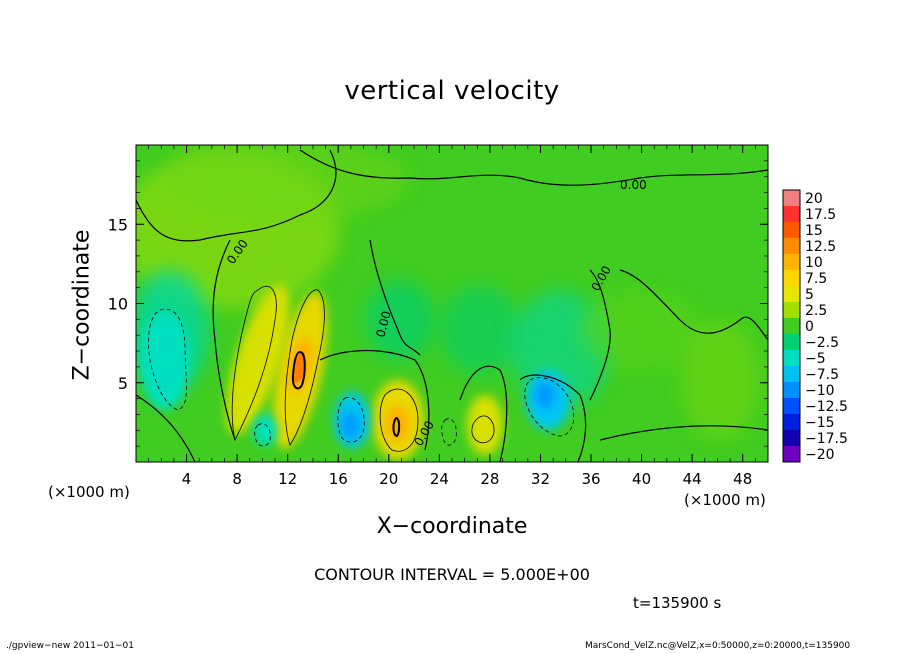 The height and width of the screenshot is (654, 904). I want to click on colorbar-label: −17.5, so click(826, 439).